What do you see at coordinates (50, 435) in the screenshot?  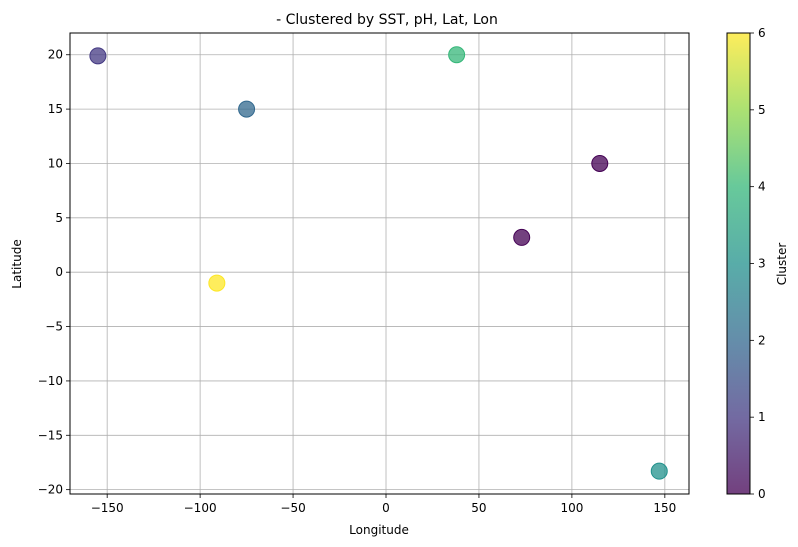 I see `y-tick-label: −15` at bounding box center [50, 435].